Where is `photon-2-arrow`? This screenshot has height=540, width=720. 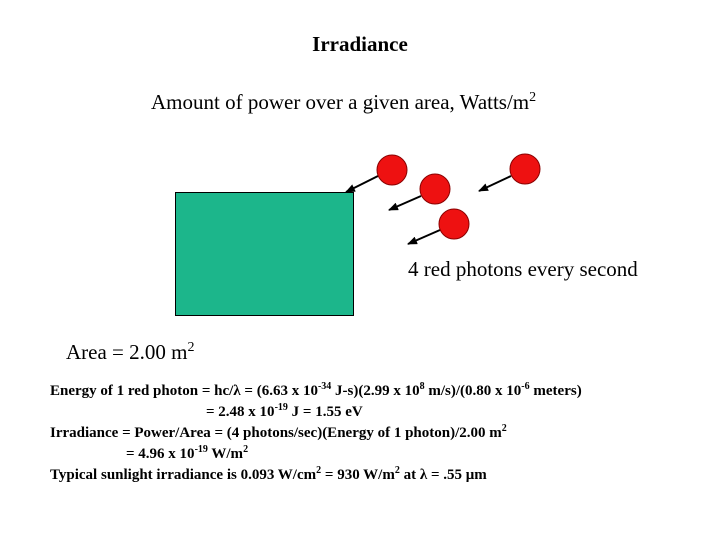 photon-2-arrow is located at coordinates (405, 203).